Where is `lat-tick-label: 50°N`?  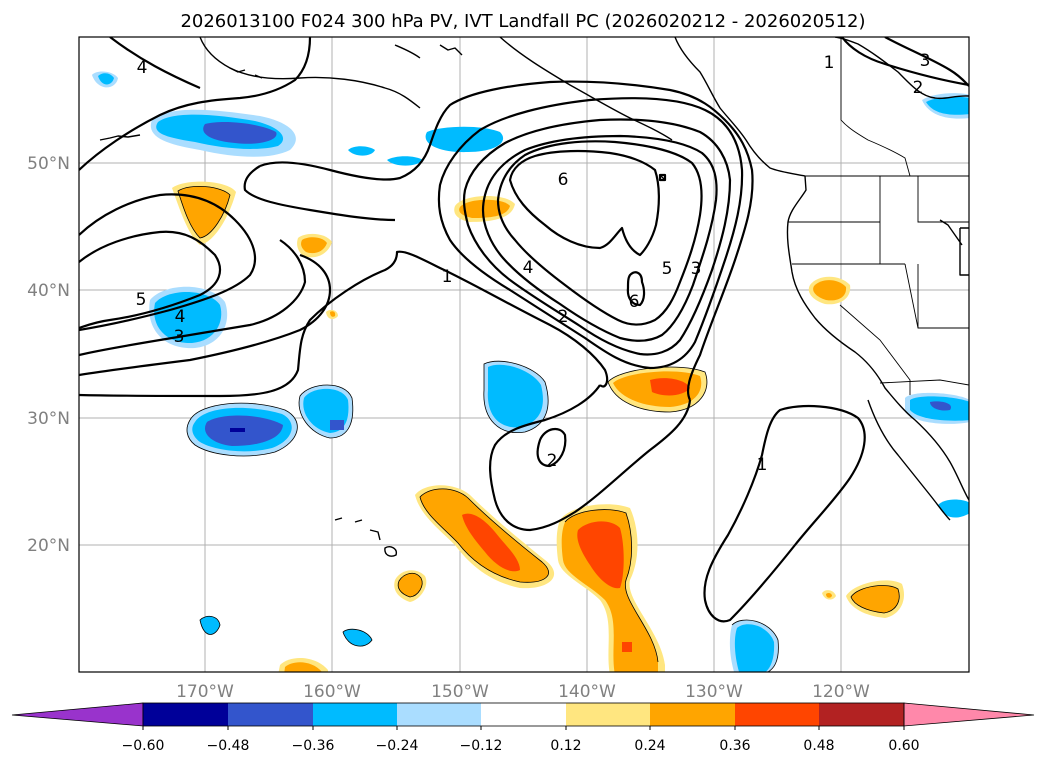 lat-tick-label: 50°N is located at coordinates (48, 164).